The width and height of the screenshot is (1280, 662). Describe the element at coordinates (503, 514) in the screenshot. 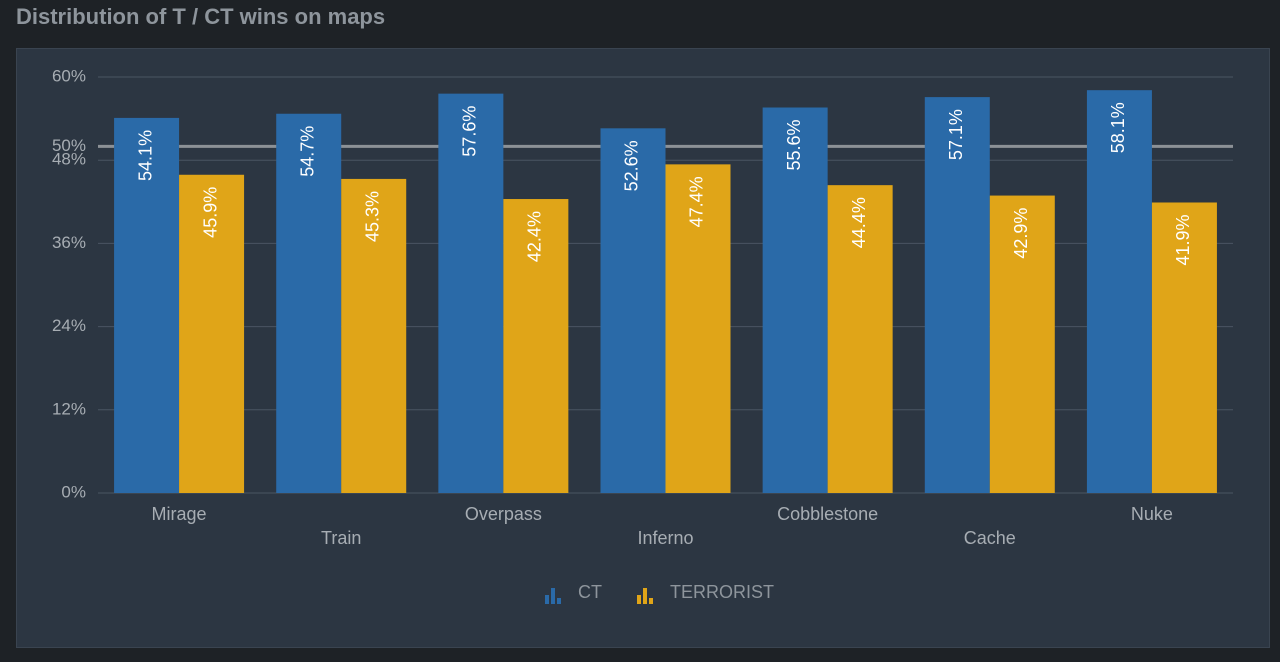

I see `x-tick-label: Overpass` at that location.